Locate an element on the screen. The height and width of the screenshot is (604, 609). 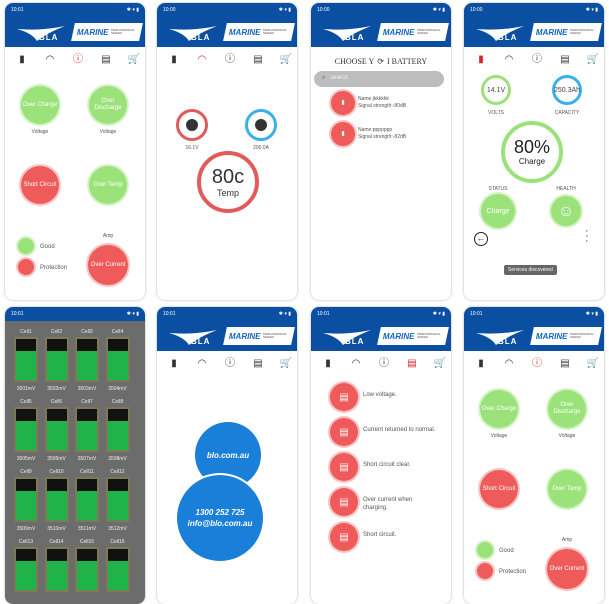
search-placeholder: search is located at coordinates (339, 78).